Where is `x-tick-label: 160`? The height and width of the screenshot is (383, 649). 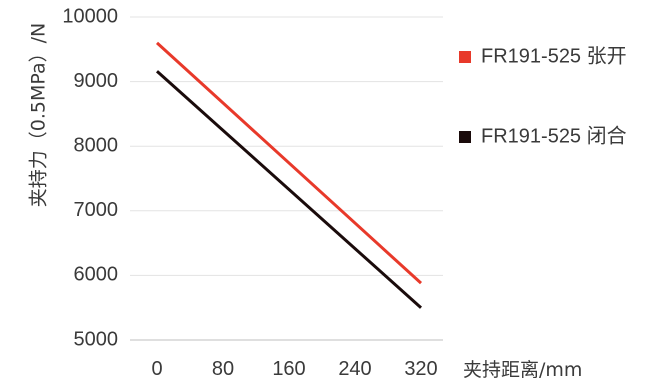
x-tick-label: 160 is located at coordinates (288, 369).